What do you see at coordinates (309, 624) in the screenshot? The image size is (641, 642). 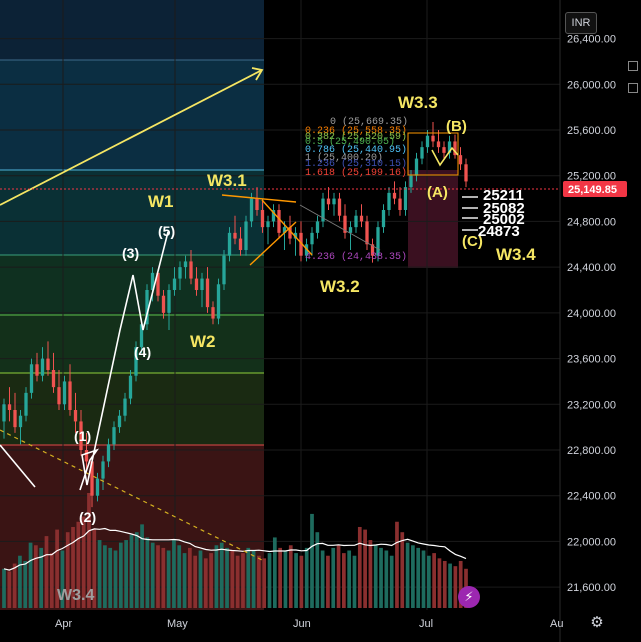 I see `time-axis: Apr May Jun Jul Au` at bounding box center [309, 624].